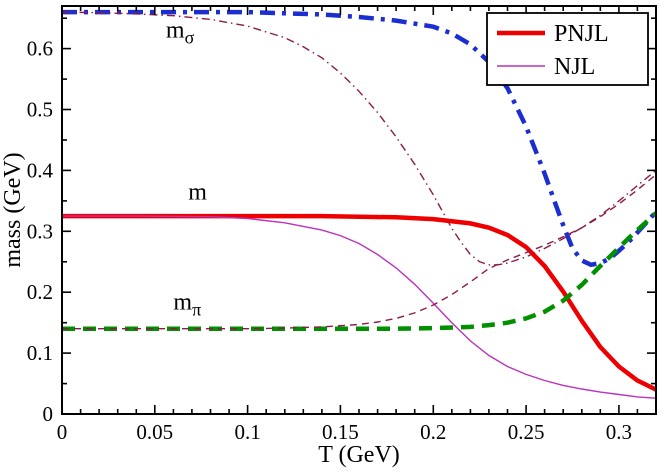 This screenshot has width=664, height=472. Describe the element at coordinates (247, 432) in the screenshot. I see `x-tick-label: 0.1` at that location.